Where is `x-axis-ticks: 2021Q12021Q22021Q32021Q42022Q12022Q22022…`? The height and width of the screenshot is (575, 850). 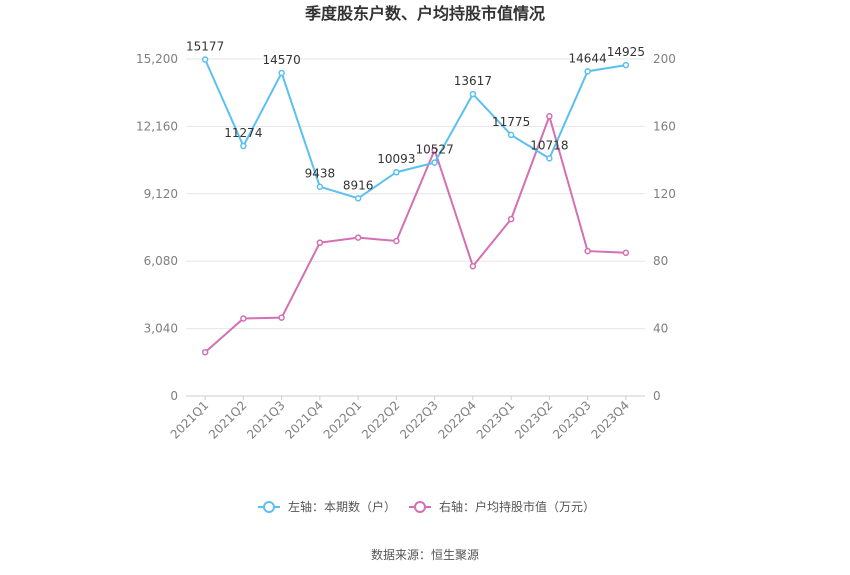
x-axis-ticks: 2021Q12021Q22021Q32021Q42022Q12022Q22022… is located at coordinates (400, 419).